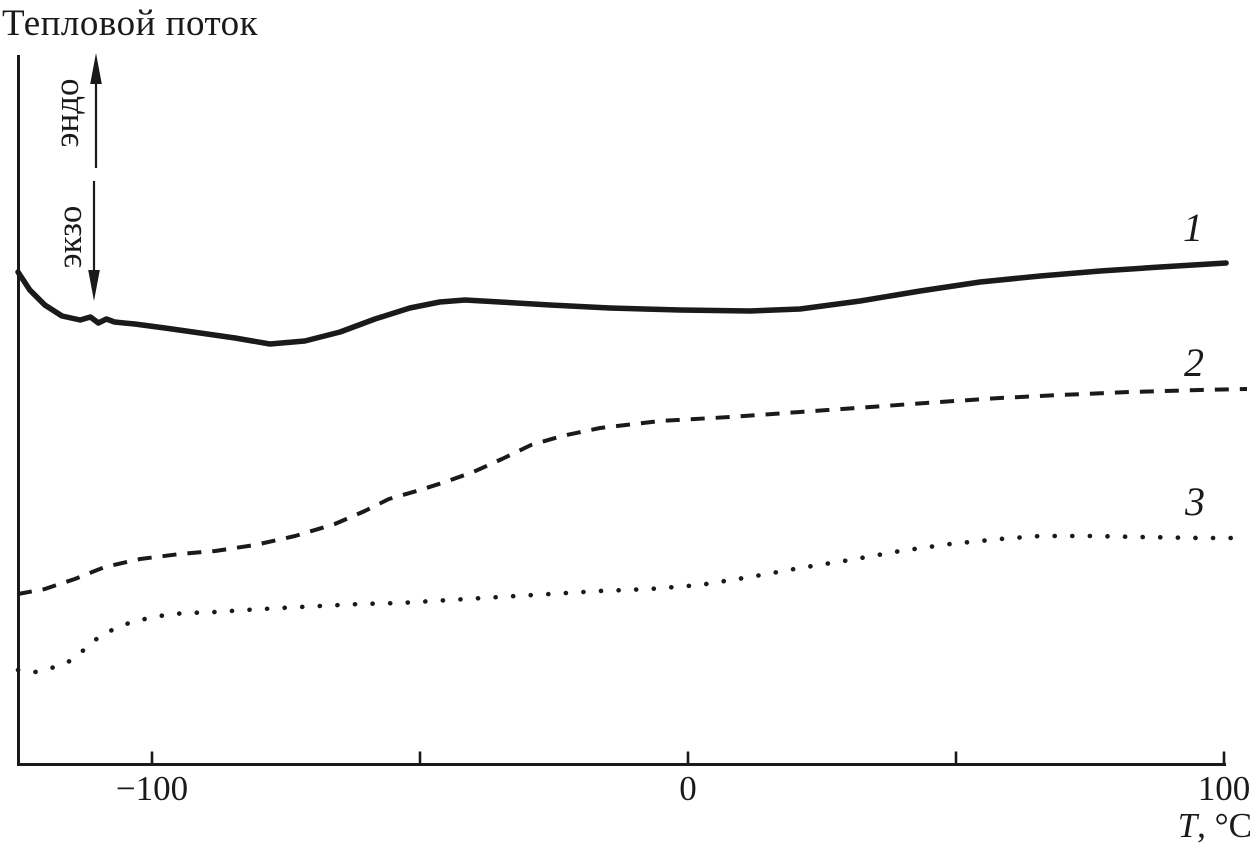 Image resolution: width=1255 pixels, height=863 pixels. Describe the element at coordinates (1194, 362) in the screenshot. I see `curve-2-label: 2` at that location.